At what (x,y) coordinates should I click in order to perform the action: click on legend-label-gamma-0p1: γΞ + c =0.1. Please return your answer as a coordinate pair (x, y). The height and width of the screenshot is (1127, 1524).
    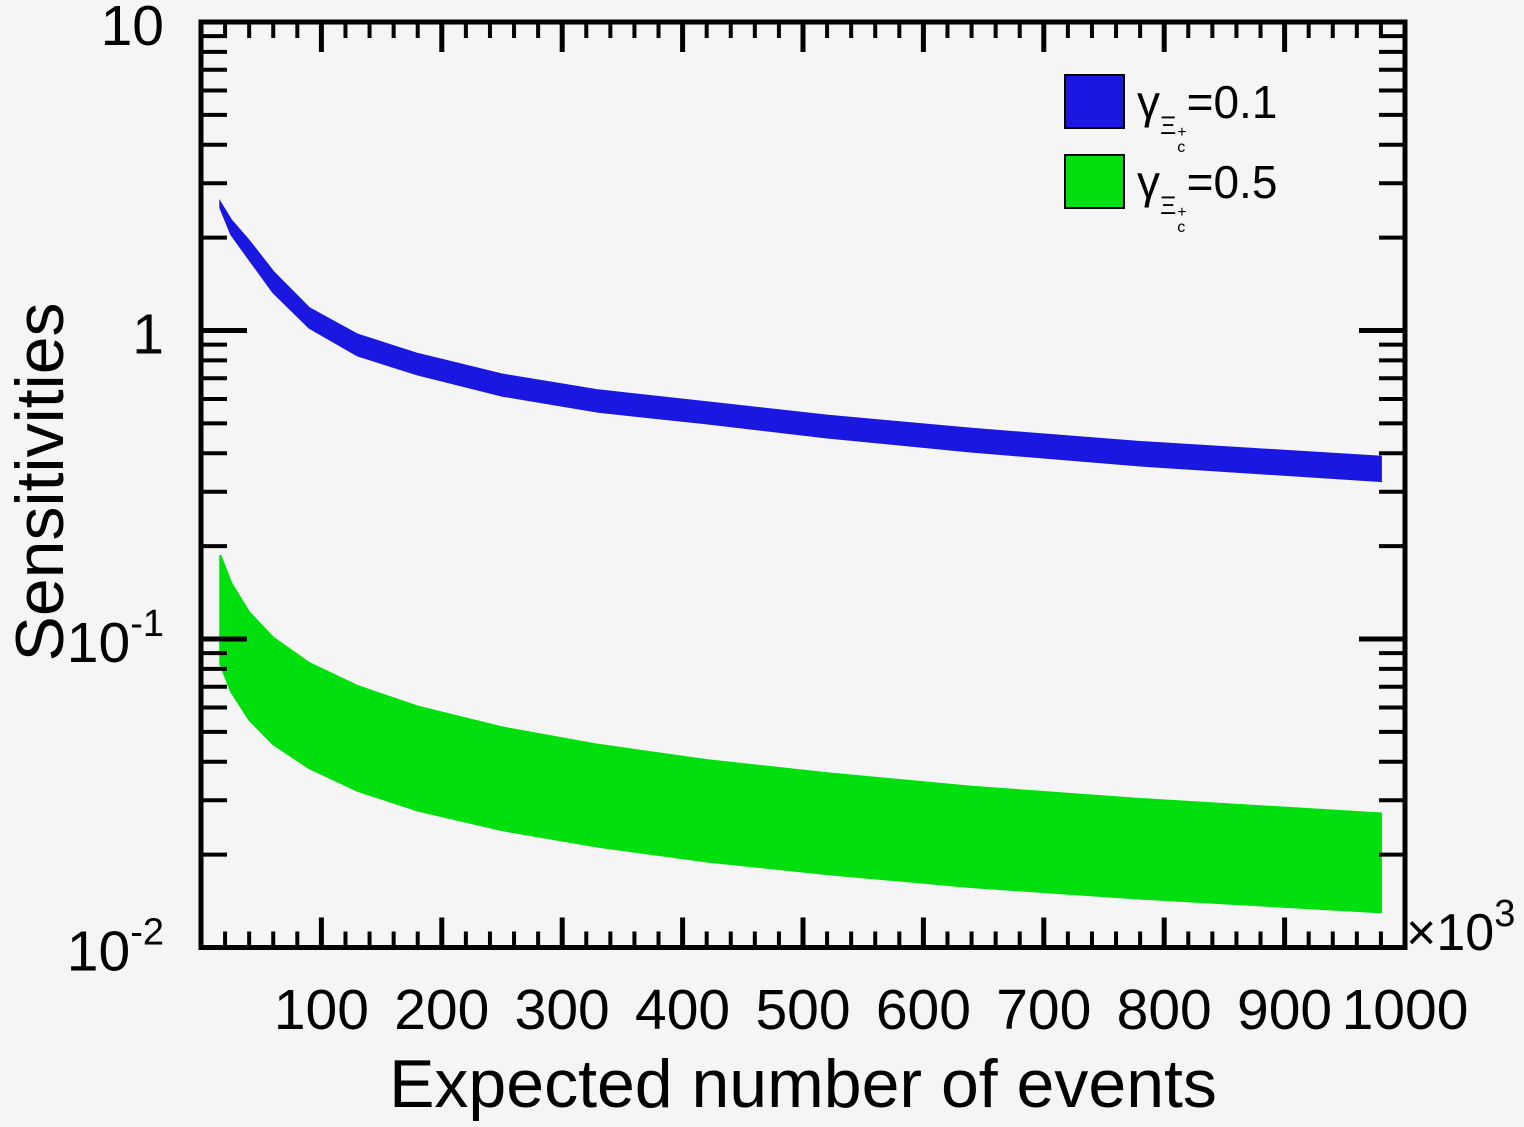
    Looking at the image, I should click on (1207, 116).